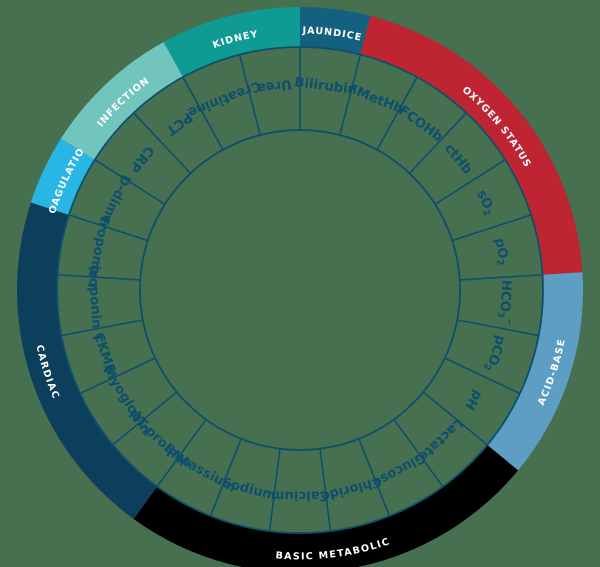 This screenshot has height=567, width=600. Describe the element at coordinates (535, 371) in the screenshot. I see `category-arc-acid-base` at that location.